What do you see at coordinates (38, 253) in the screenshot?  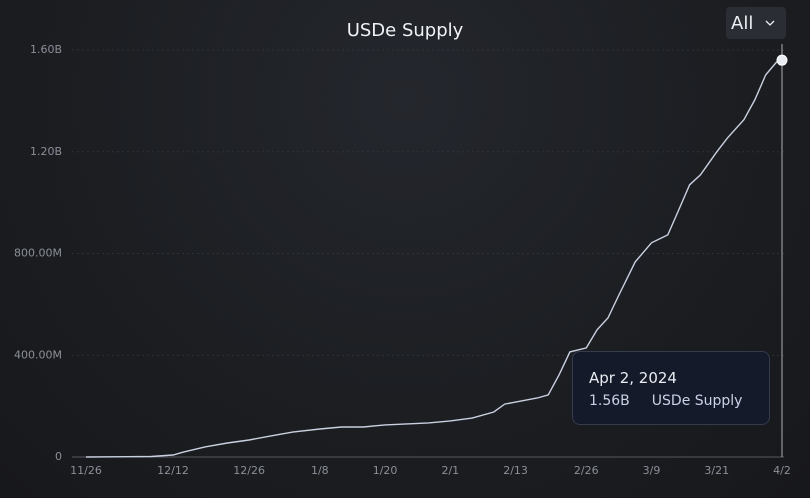 I see `y-tick-label: 800.00M` at bounding box center [38, 253].